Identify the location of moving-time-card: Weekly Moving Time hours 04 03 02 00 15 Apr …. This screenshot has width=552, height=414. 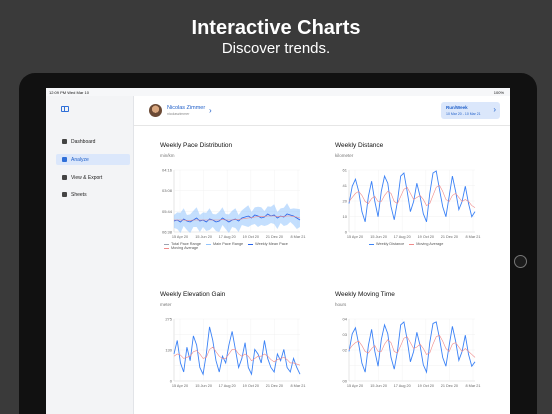
(420, 339).